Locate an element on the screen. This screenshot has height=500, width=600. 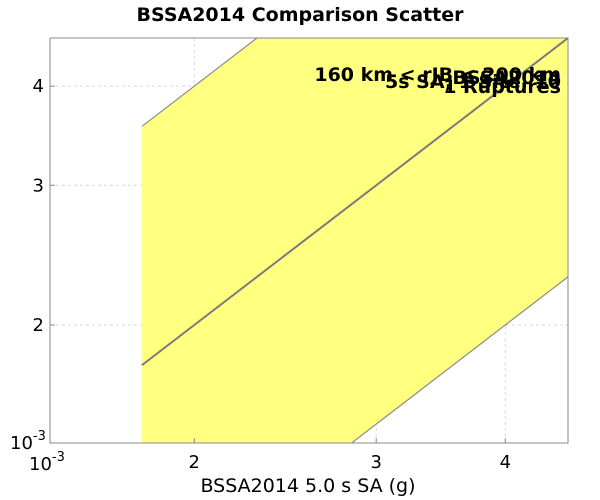
x-tick-label: 4 is located at coordinates (505, 462).